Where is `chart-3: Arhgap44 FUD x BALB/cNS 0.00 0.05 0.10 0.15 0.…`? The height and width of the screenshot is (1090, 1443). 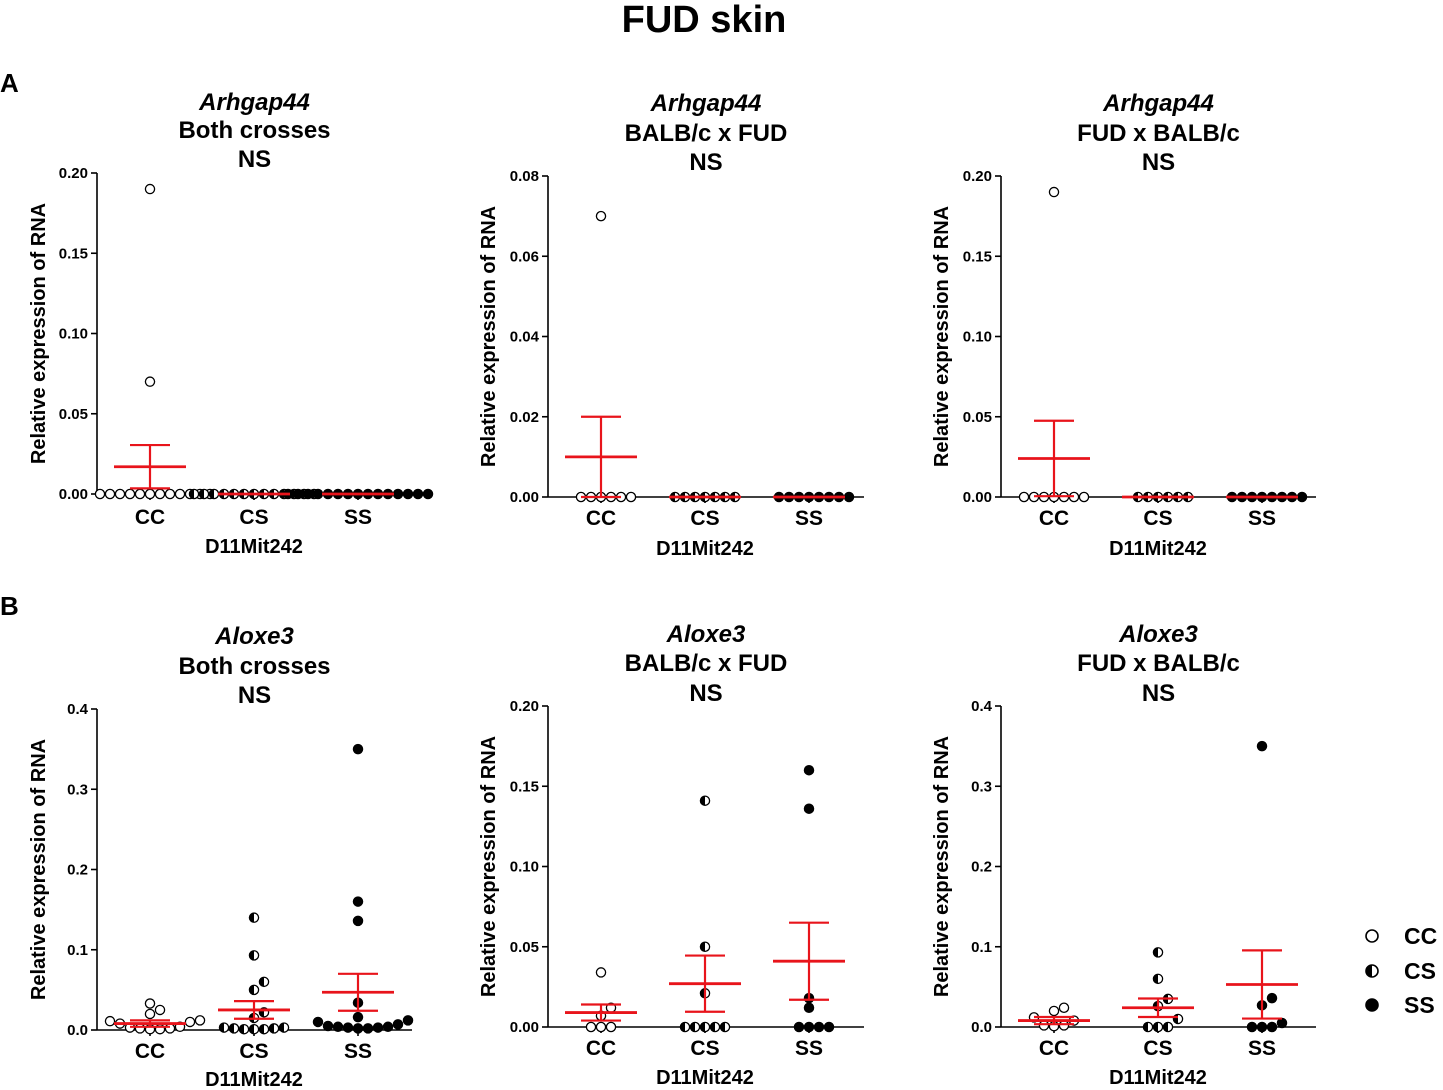 chart-3: Arhgap44 FUD x BALB/cNS 0.00 0.05 0.10 0.15 0.… is located at coordinates (1123, 325).